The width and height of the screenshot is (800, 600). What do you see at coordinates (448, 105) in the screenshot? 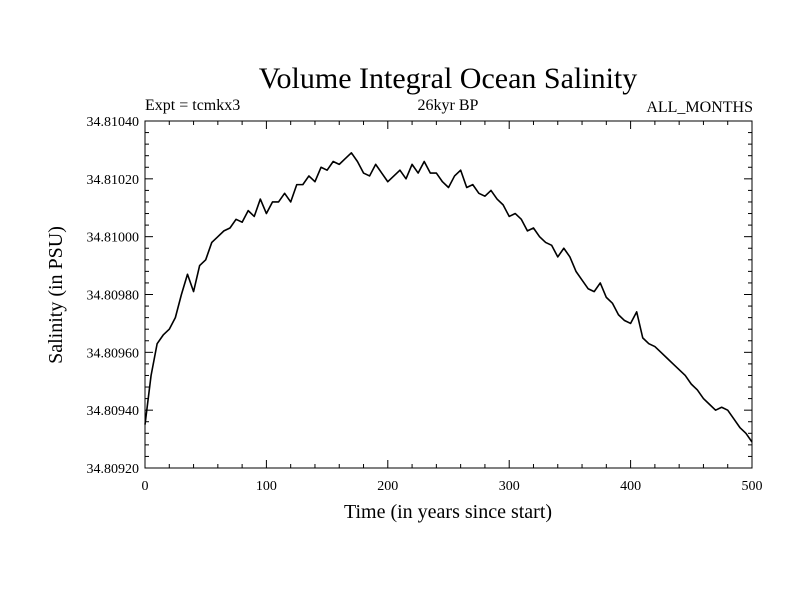
I see `period-label: 26kyr BP` at bounding box center [448, 105].